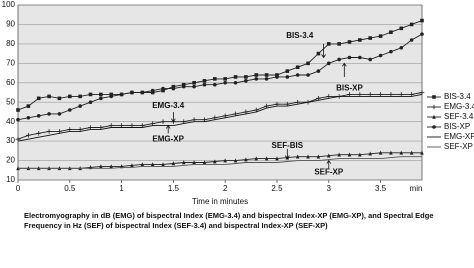 Image resolution: width=474 pixels, height=268 pixels. What do you see at coordinates (10, 101) in the screenshot?
I see `y-tick-label: 50` at bounding box center [10, 101].